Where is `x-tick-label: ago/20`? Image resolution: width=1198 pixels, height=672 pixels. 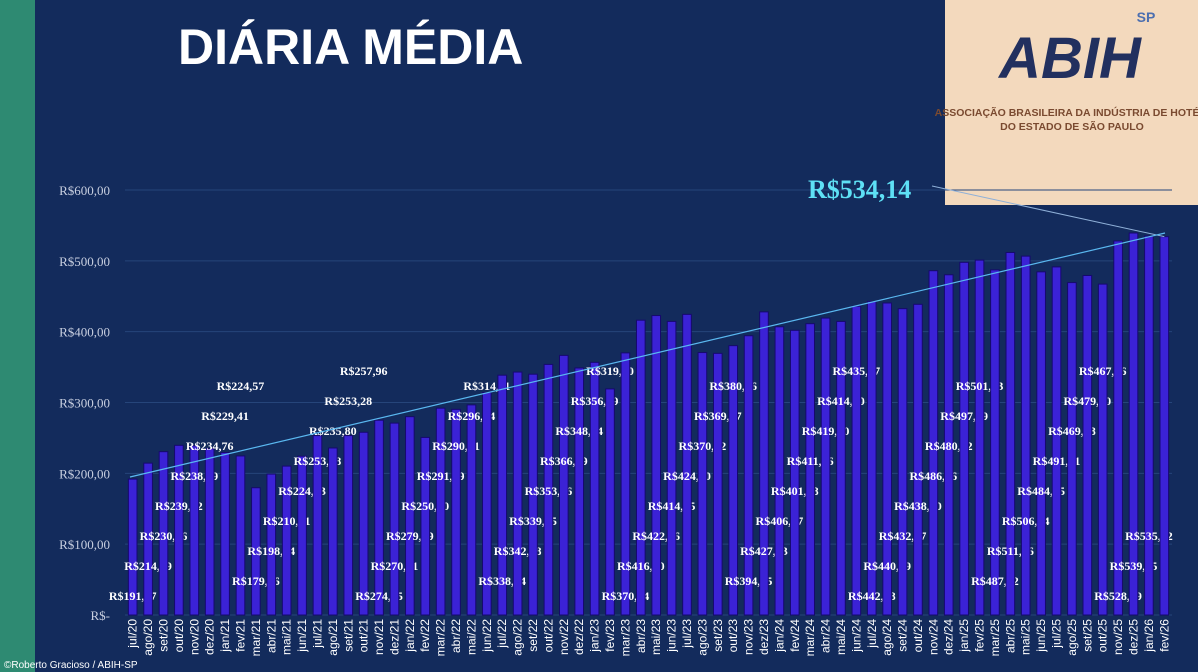
x-tick-label: ago/20 is located at coordinates (148, 637).